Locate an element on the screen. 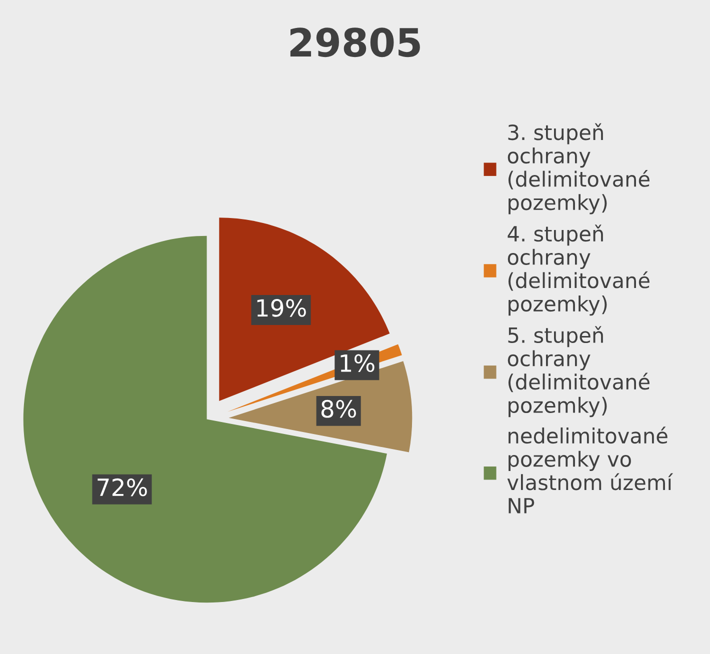  data-label: 8% is located at coordinates (338, 409).